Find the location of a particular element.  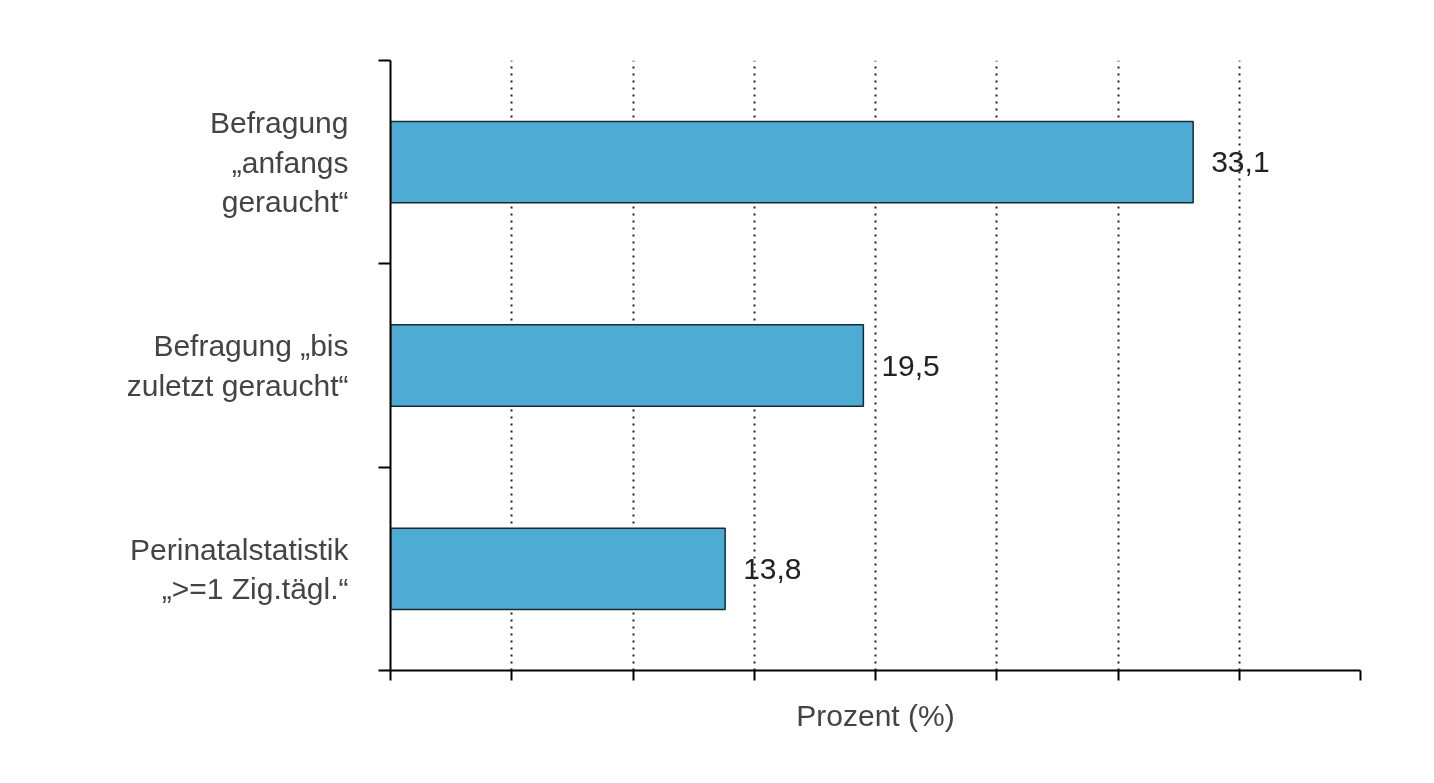

data-label: 13,8 is located at coordinates (772, 568).